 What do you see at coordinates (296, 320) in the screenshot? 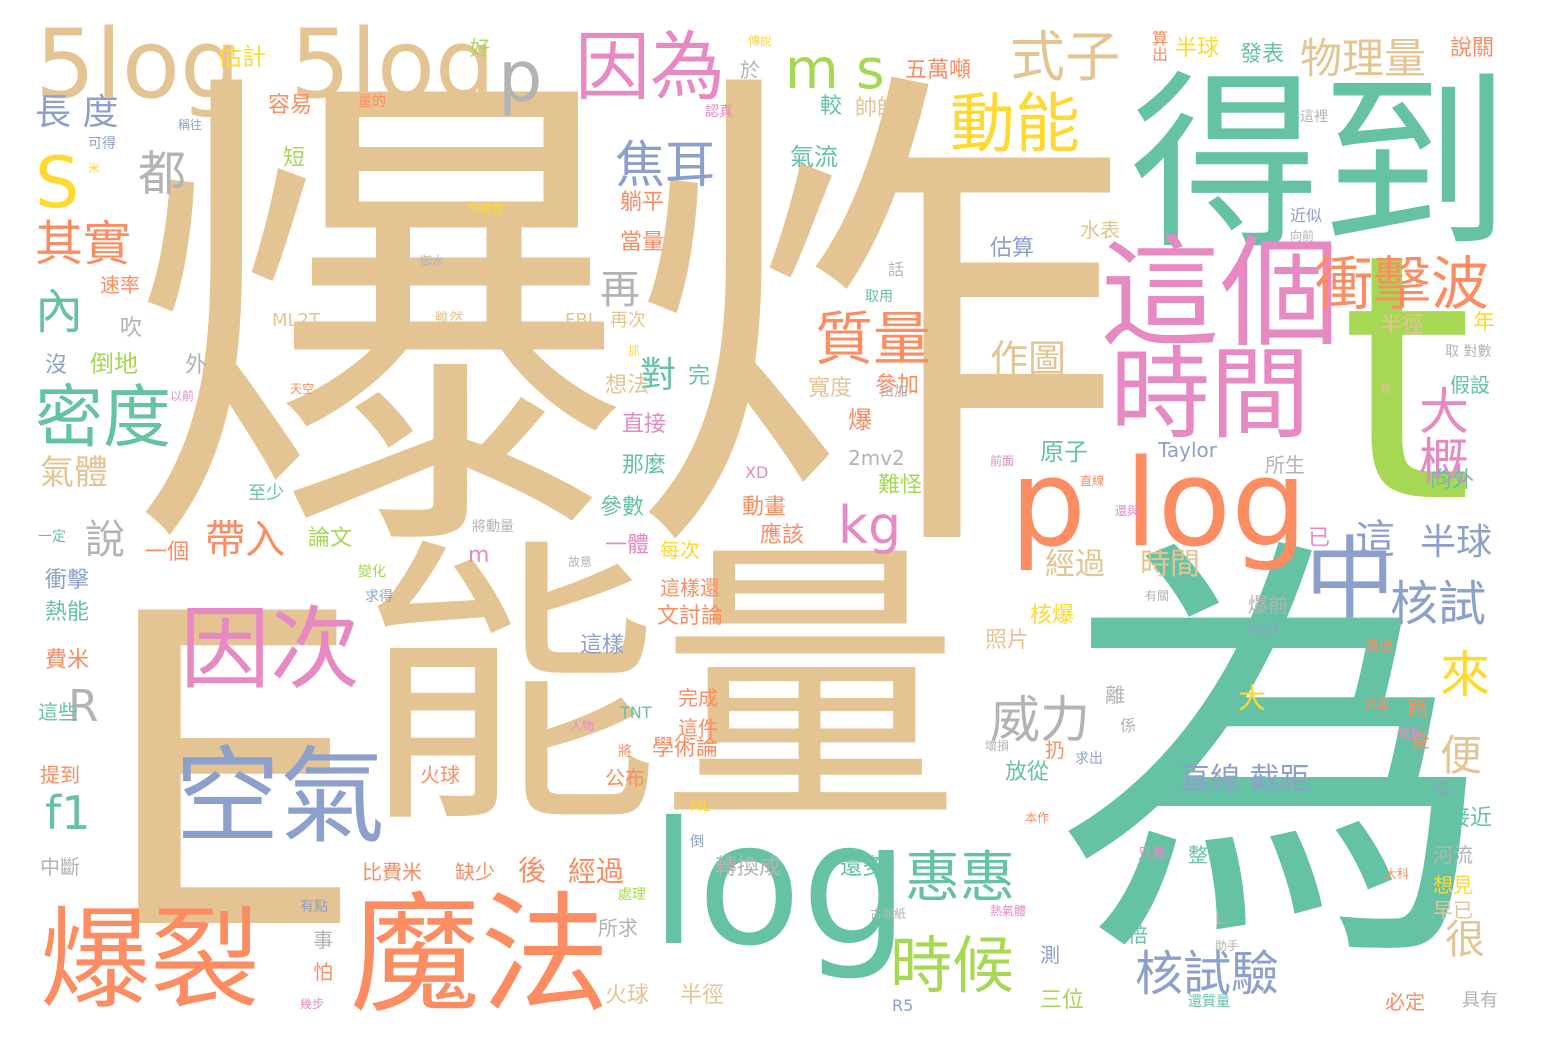
I see `word: ML2T` at bounding box center [296, 320].